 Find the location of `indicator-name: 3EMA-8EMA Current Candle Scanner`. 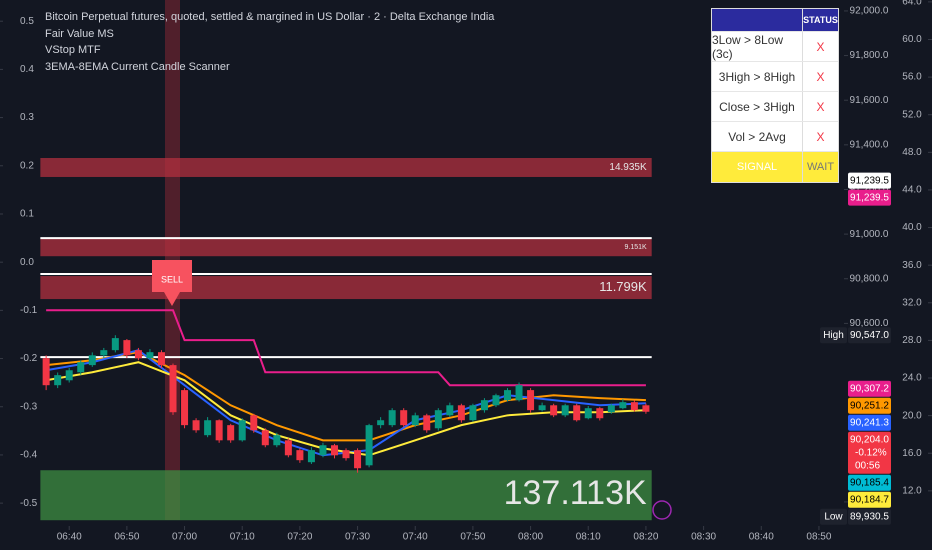

indicator-name: 3EMA-8EMA Current Candle Scanner is located at coordinates (137, 66).